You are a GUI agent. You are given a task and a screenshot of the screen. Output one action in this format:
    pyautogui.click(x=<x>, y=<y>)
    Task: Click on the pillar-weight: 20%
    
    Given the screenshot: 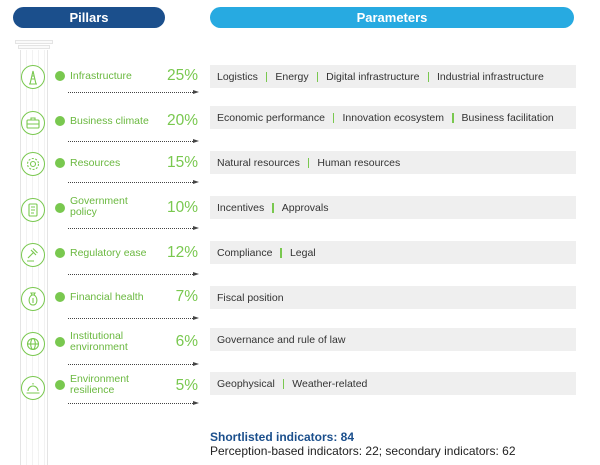 What is the action you would take?
    pyautogui.click(x=182, y=120)
    